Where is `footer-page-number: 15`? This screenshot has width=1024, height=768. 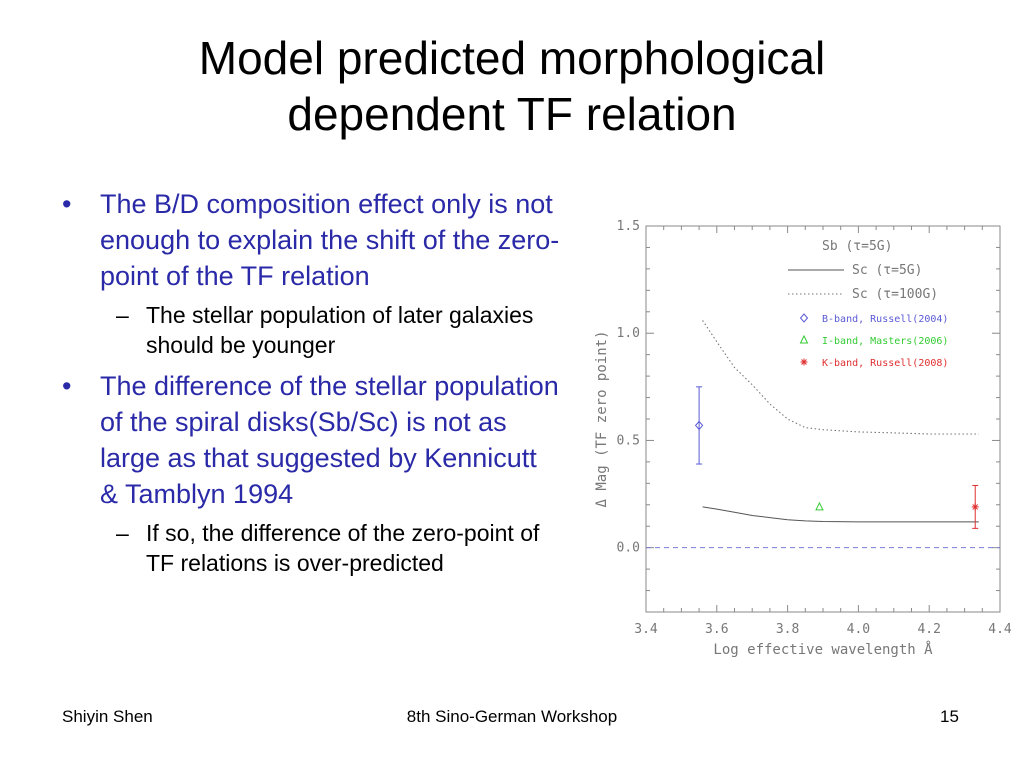
footer-page-number: 15 is located at coordinates (949, 716).